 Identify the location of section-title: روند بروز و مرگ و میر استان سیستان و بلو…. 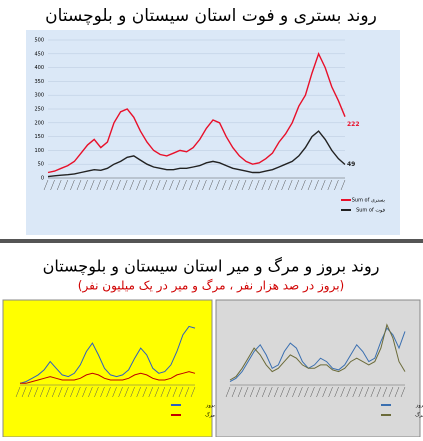
(211, 267).